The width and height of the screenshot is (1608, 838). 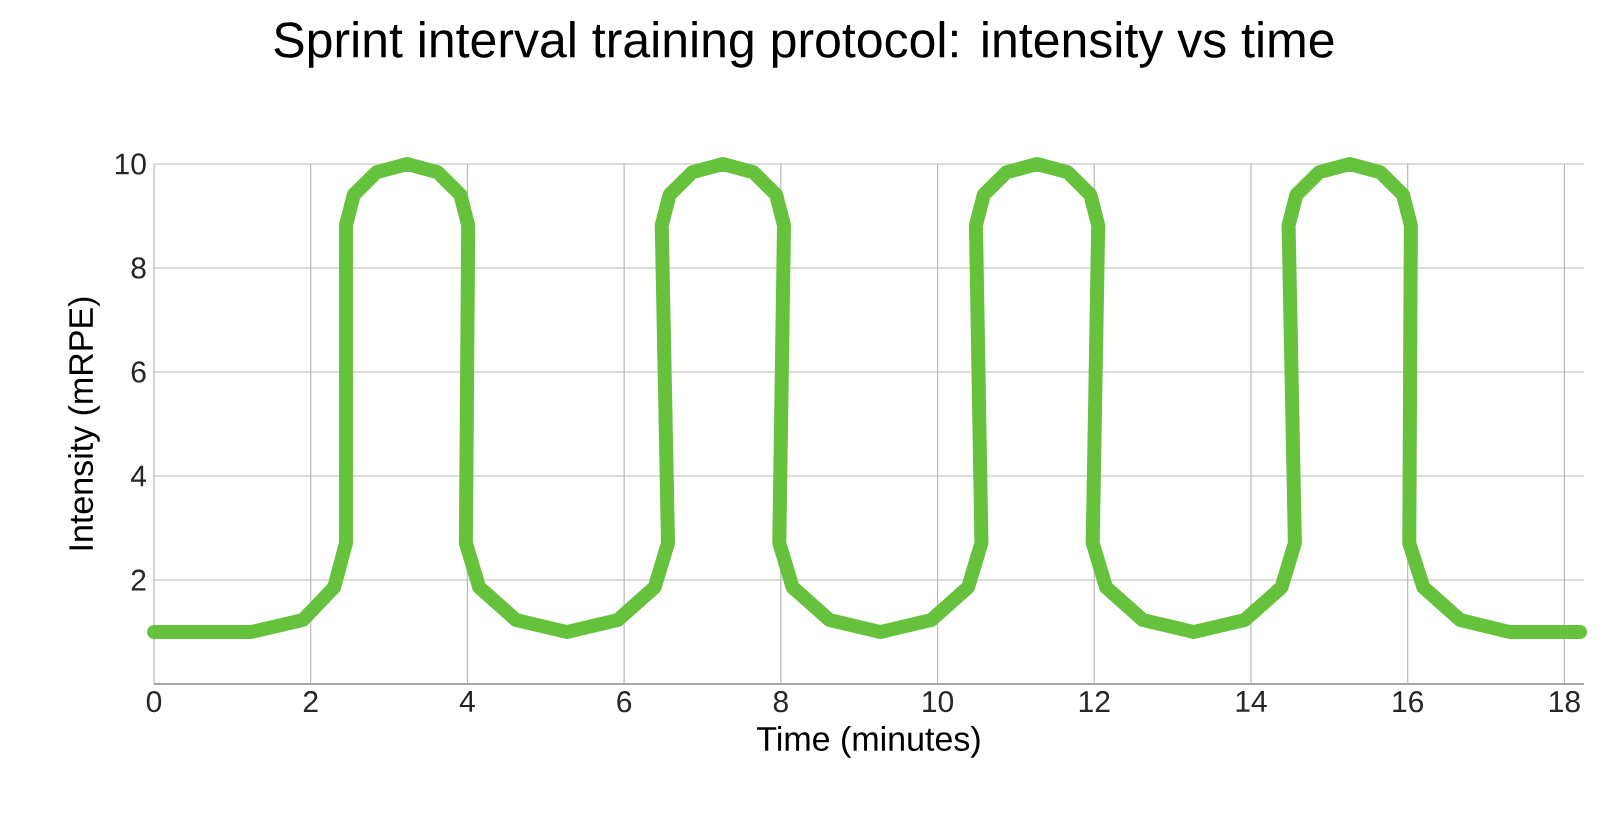 I want to click on y-tick-label: 8, so click(x=138, y=268).